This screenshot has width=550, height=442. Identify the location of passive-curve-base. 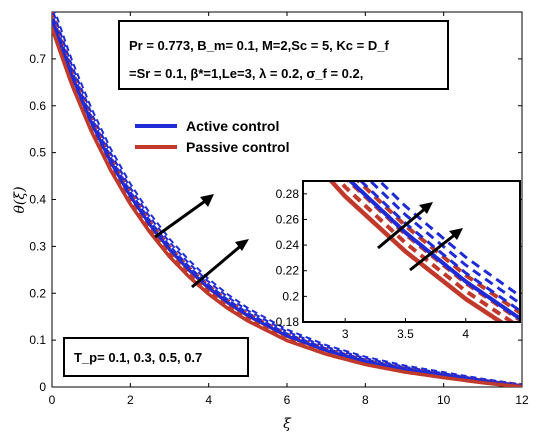
(416, 251).